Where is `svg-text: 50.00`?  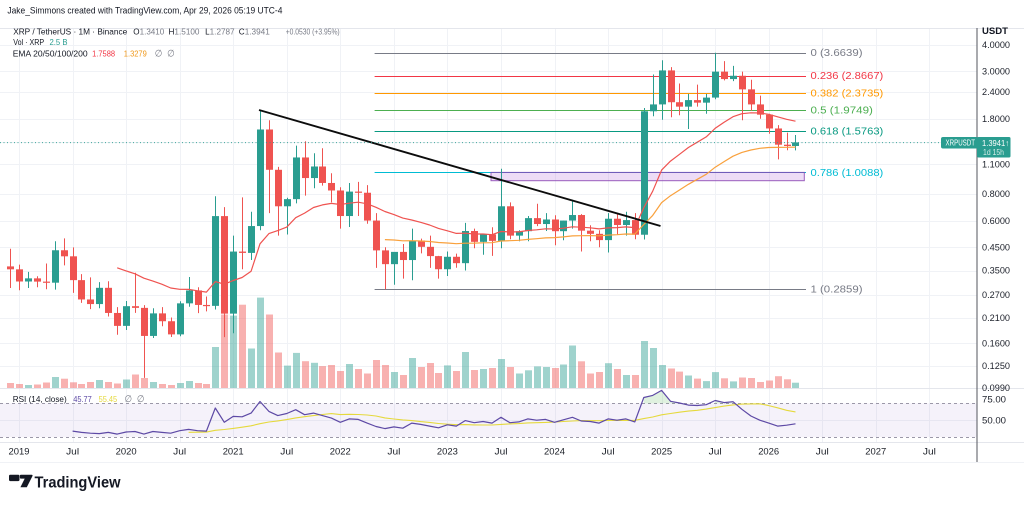 svg-text: 50.00 is located at coordinates (994, 420).